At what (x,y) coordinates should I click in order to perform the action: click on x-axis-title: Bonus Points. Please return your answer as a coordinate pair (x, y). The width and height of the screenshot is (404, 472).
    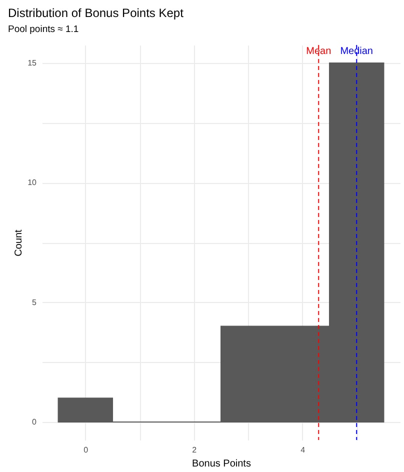
    Looking at the image, I should click on (221, 464).